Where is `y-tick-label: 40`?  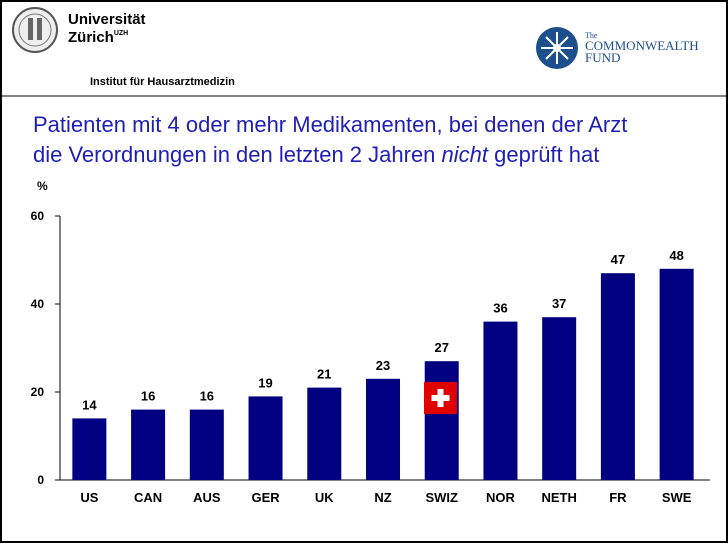 y-tick-label: 40 is located at coordinates (38, 304).